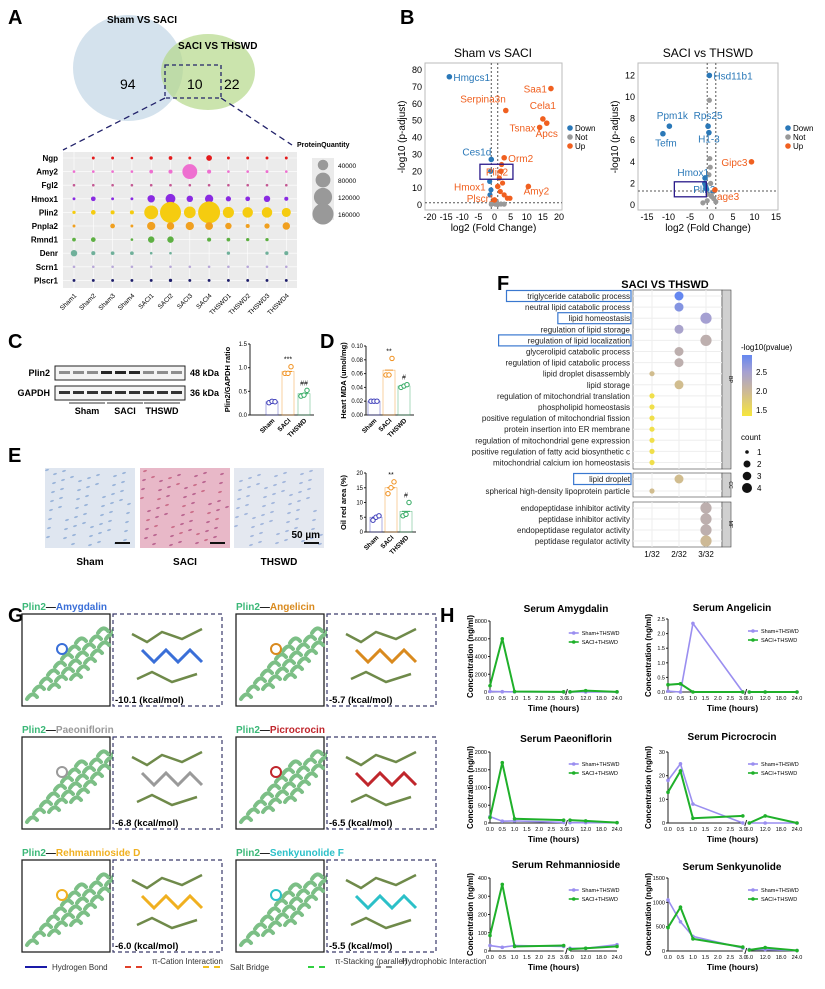 The image size is (825, 989). Describe the element at coordinates (343, 380) in the screenshot. I see `bar-ylabel: Heart MDA (umol/mg)` at that location.